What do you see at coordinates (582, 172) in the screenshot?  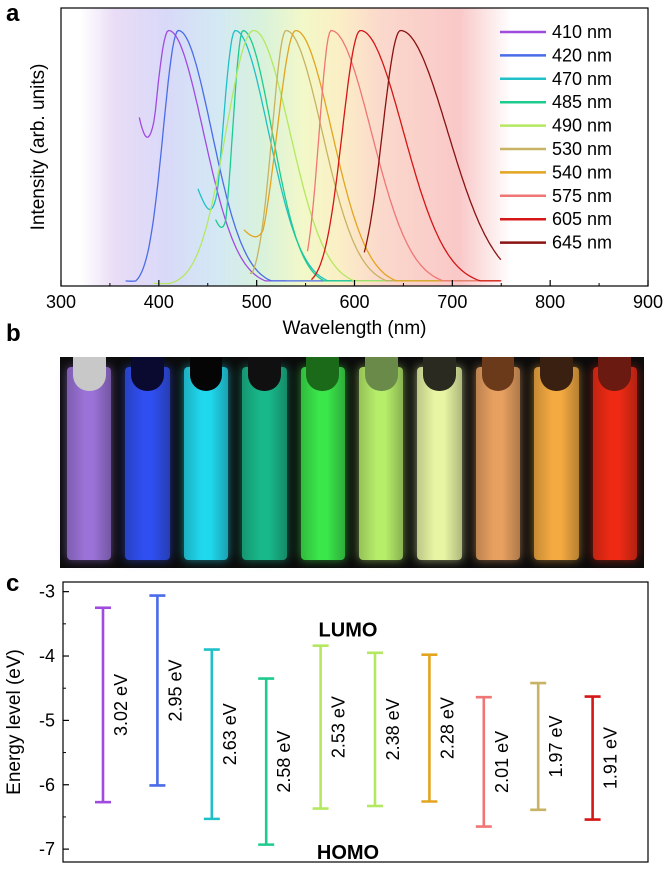 I see `legend-label-540: 540 nm` at bounding box center [582, 172].